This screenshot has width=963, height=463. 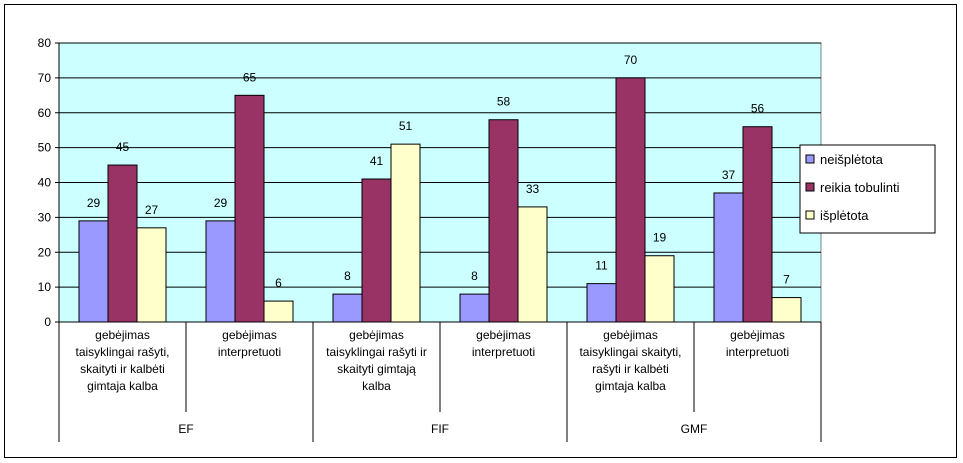 I want to click on bar-s2-c1, so click(x=278, y=311).